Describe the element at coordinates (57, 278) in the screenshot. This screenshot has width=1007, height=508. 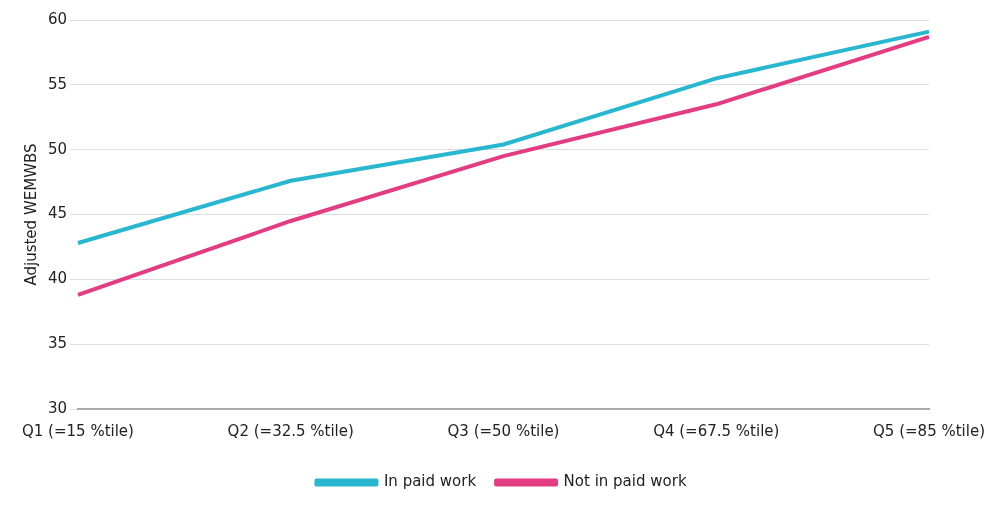
I see `y-tick-label: 40` at that location.